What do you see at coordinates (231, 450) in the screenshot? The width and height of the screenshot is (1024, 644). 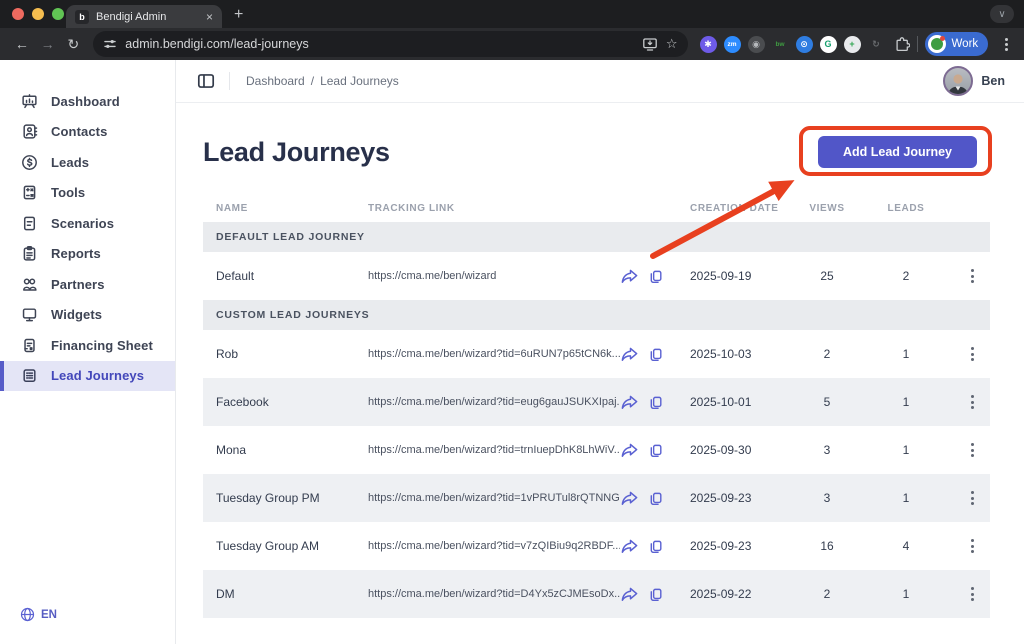 I see `journey-name: Mona` at bounding box center [231, 450].